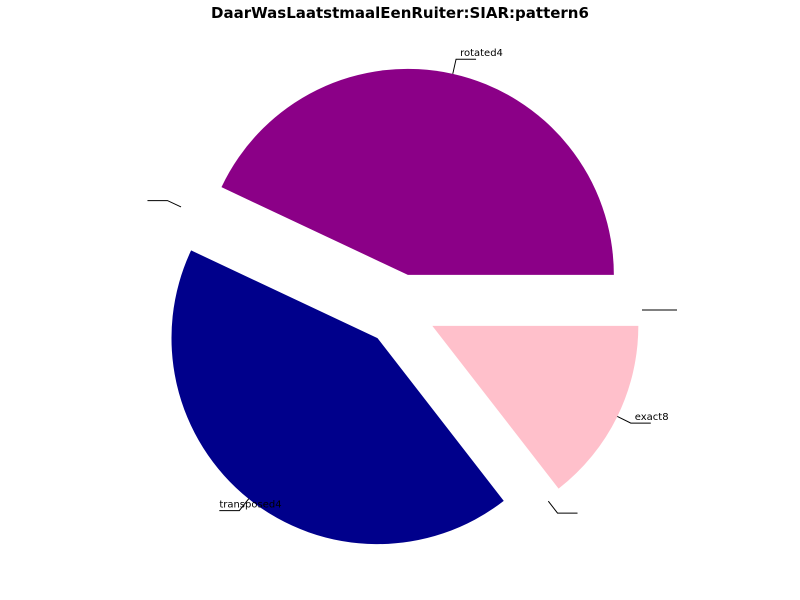 The width and height of the screenshot is (800, 600). What do you see at coordinates (652, 417) in the screenshot?
I see `slice-label-exact8: exact8` at bounding box center [652, 417].